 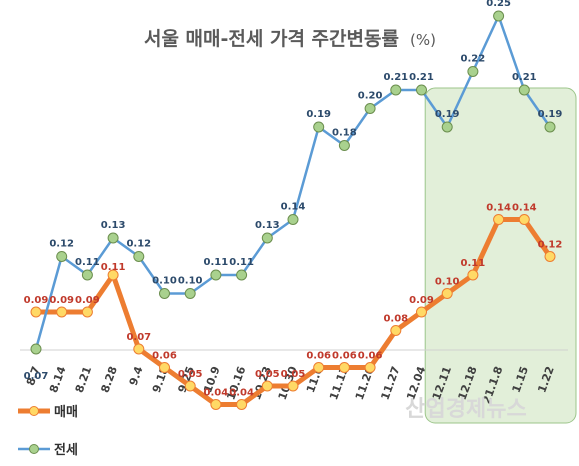 I want to click on data-label-jeonse: 0.07, so click(x=36, y=376).